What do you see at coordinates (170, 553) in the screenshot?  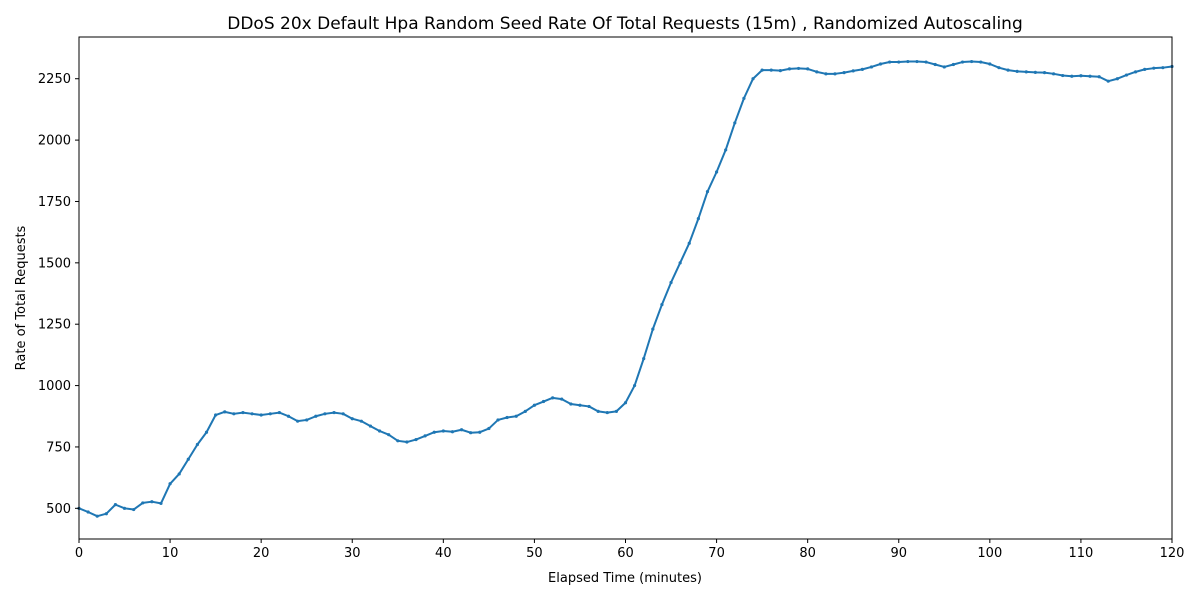 I see `x-tick-label: 10` at bounding box center [170, 553].